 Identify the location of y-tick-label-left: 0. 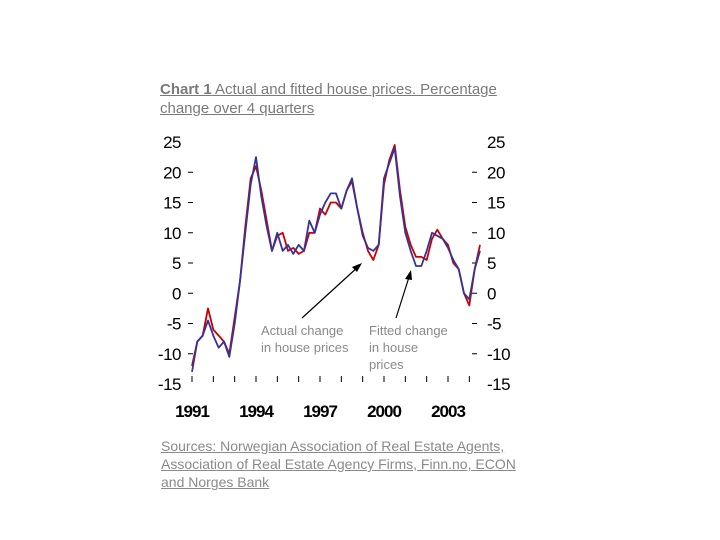
(176, 293).